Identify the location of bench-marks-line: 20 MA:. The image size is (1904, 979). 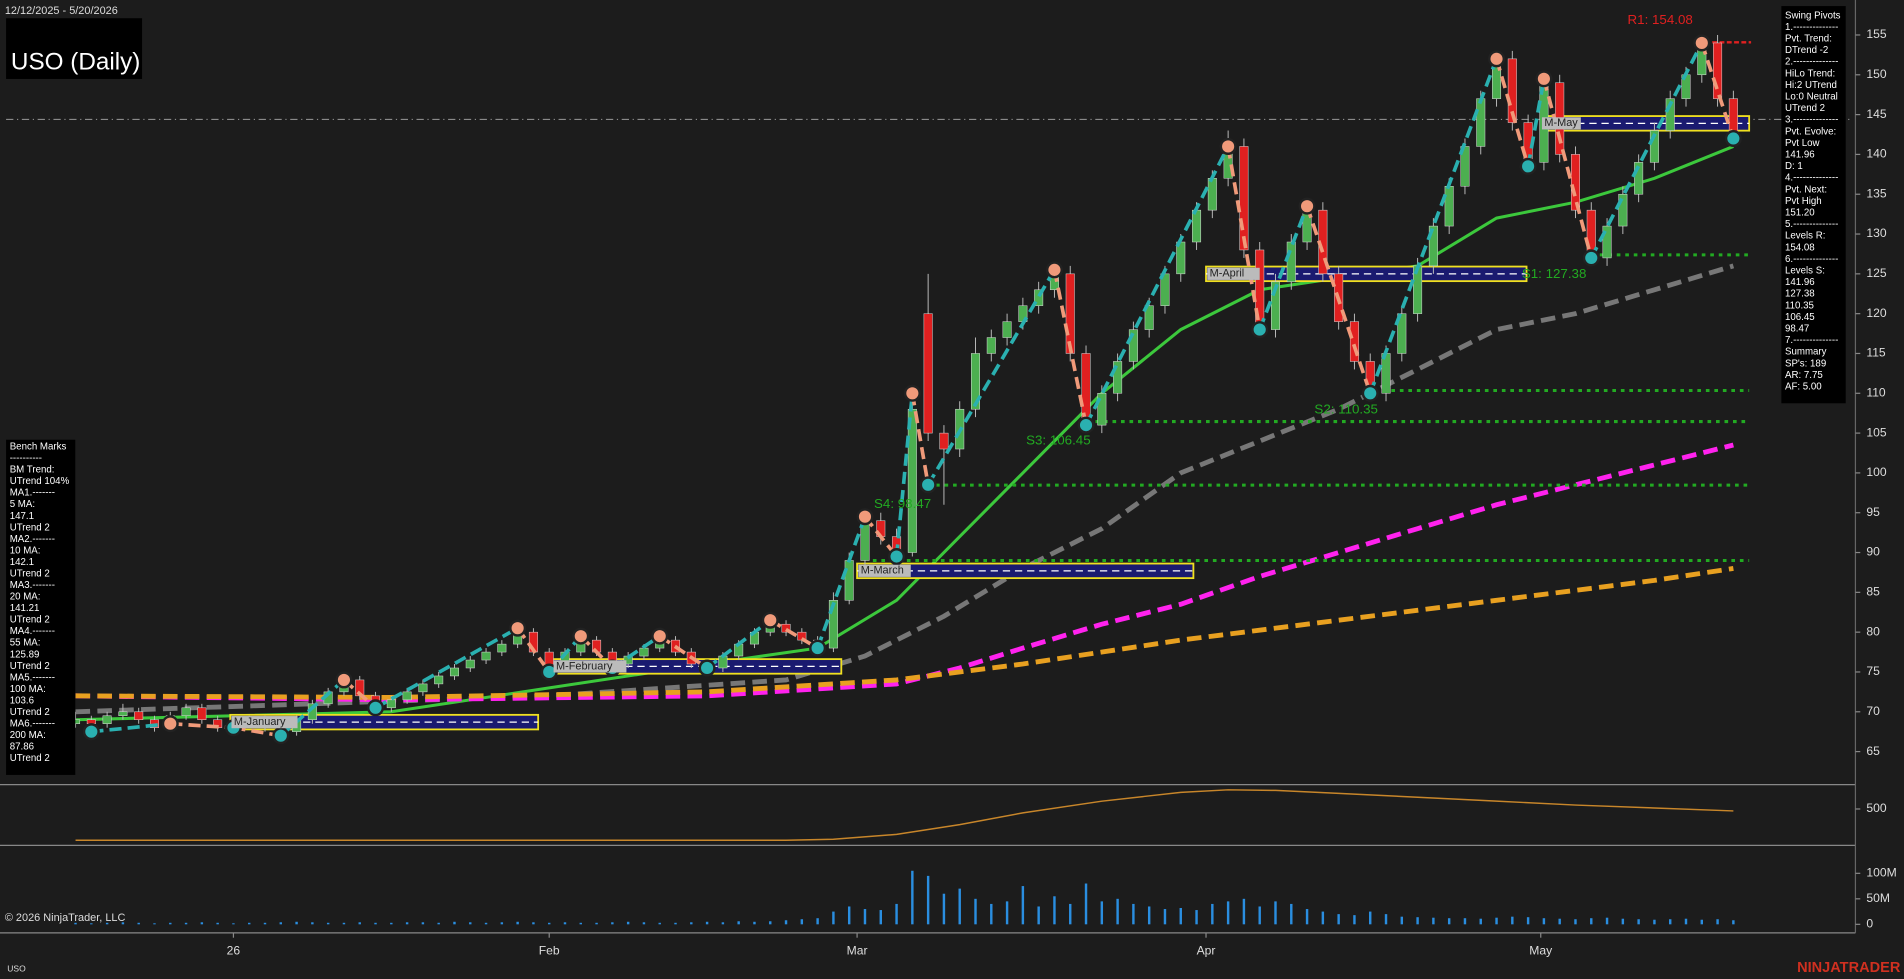
(25, 597).